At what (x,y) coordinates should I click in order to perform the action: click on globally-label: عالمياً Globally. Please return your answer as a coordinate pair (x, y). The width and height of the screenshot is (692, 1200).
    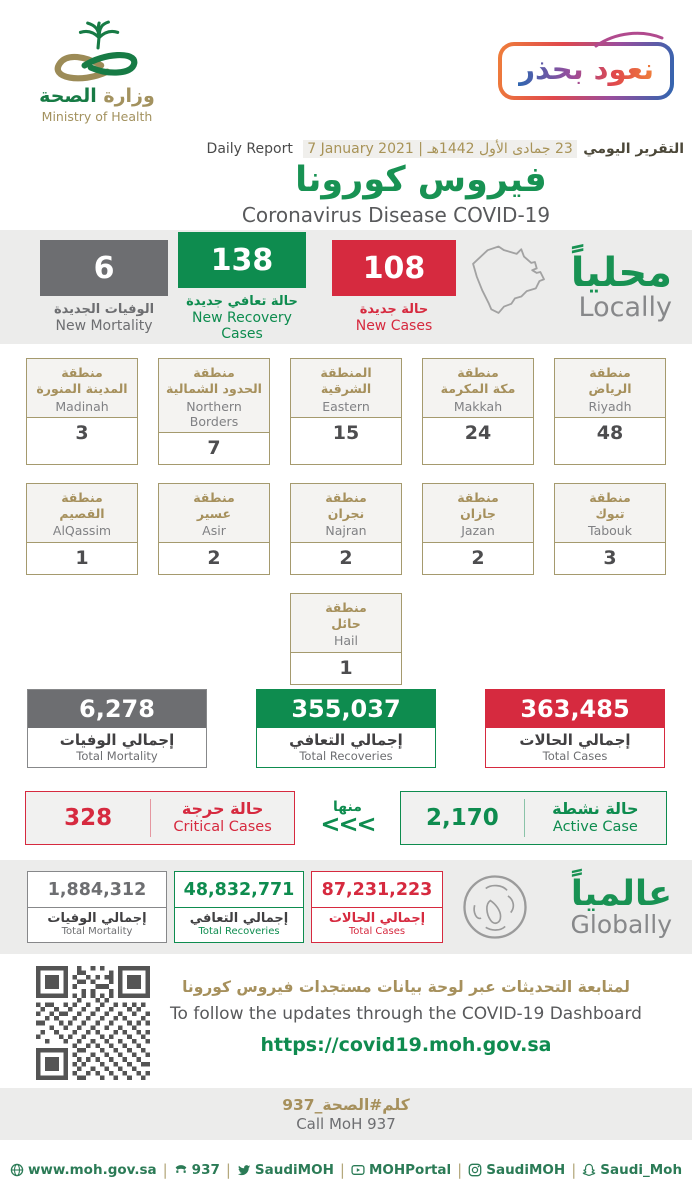
    Looking at the image, I should click on (621, 906).